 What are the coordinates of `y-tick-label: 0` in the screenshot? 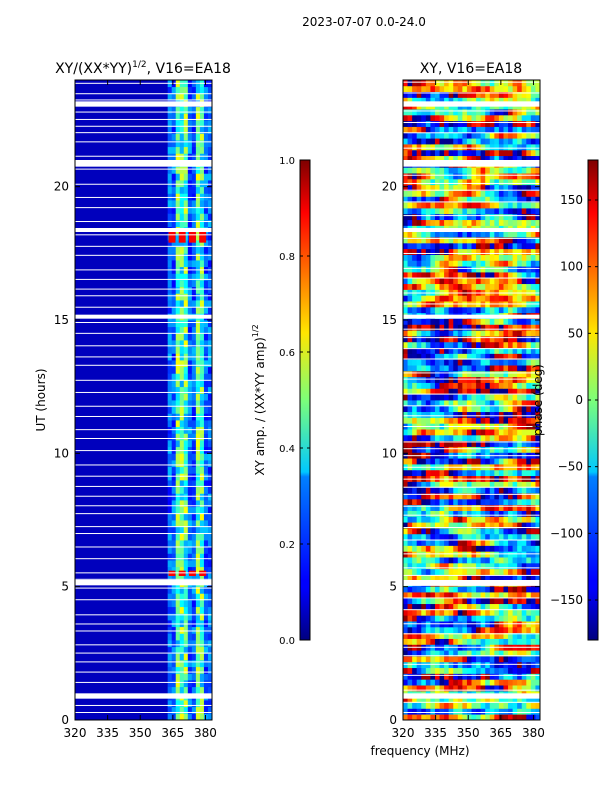 It's located at (65, 720).